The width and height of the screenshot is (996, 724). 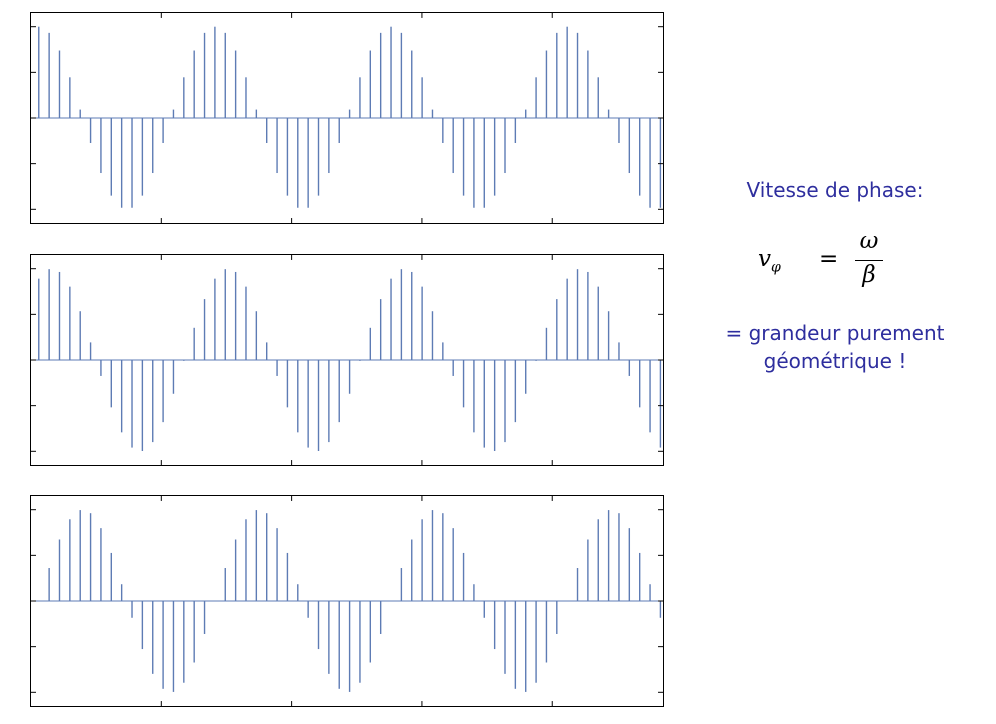 I want to click on formula-equals: =, so click(x=829, y=259).